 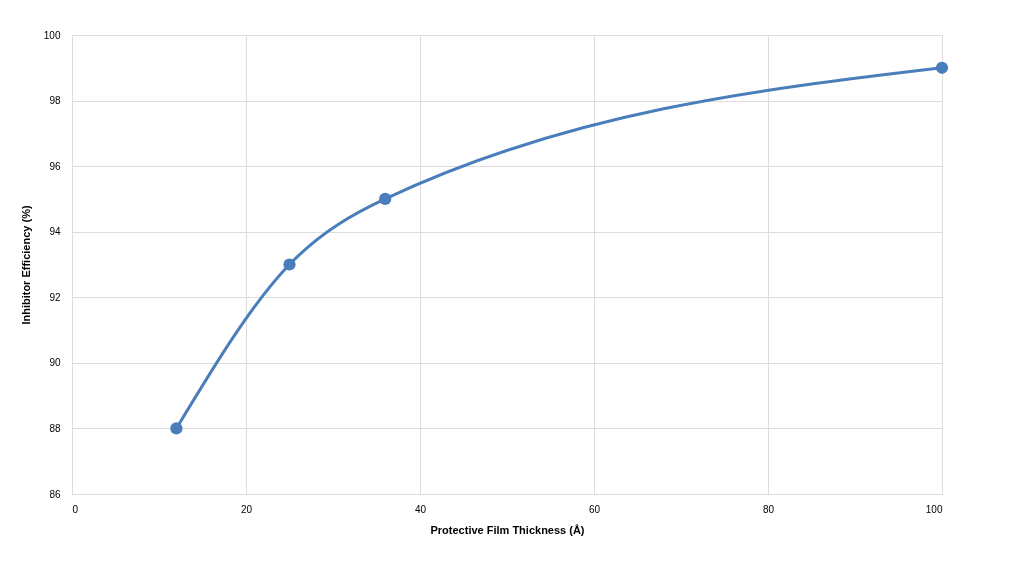 What do you see at coordinates (55, 101) in the screenshot?
I see `y-tick-label: 98` at bounding box center [55, 101].